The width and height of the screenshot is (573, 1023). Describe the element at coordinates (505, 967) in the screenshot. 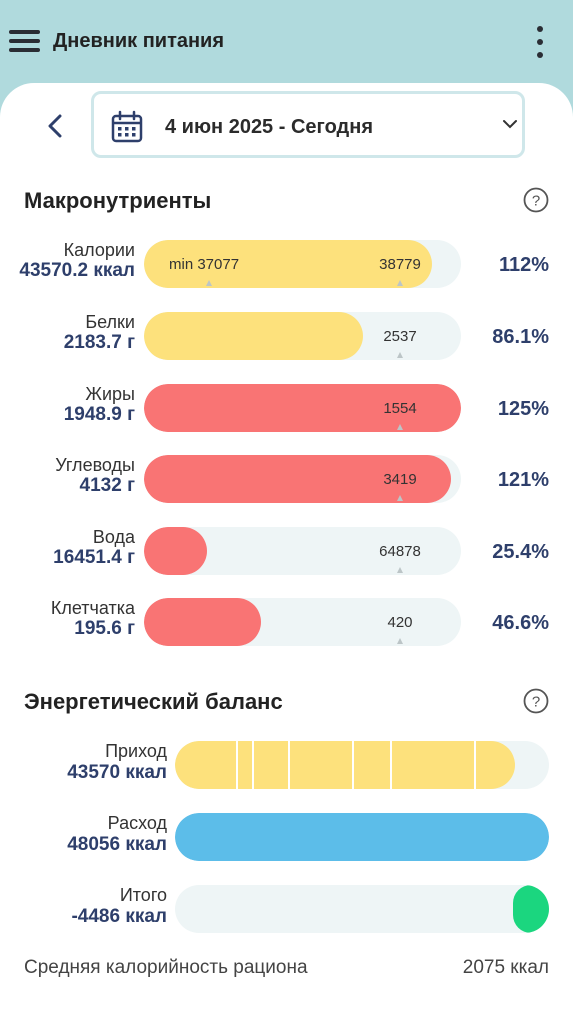

I see `avg-calories-value: 2075 ккал` at that location.